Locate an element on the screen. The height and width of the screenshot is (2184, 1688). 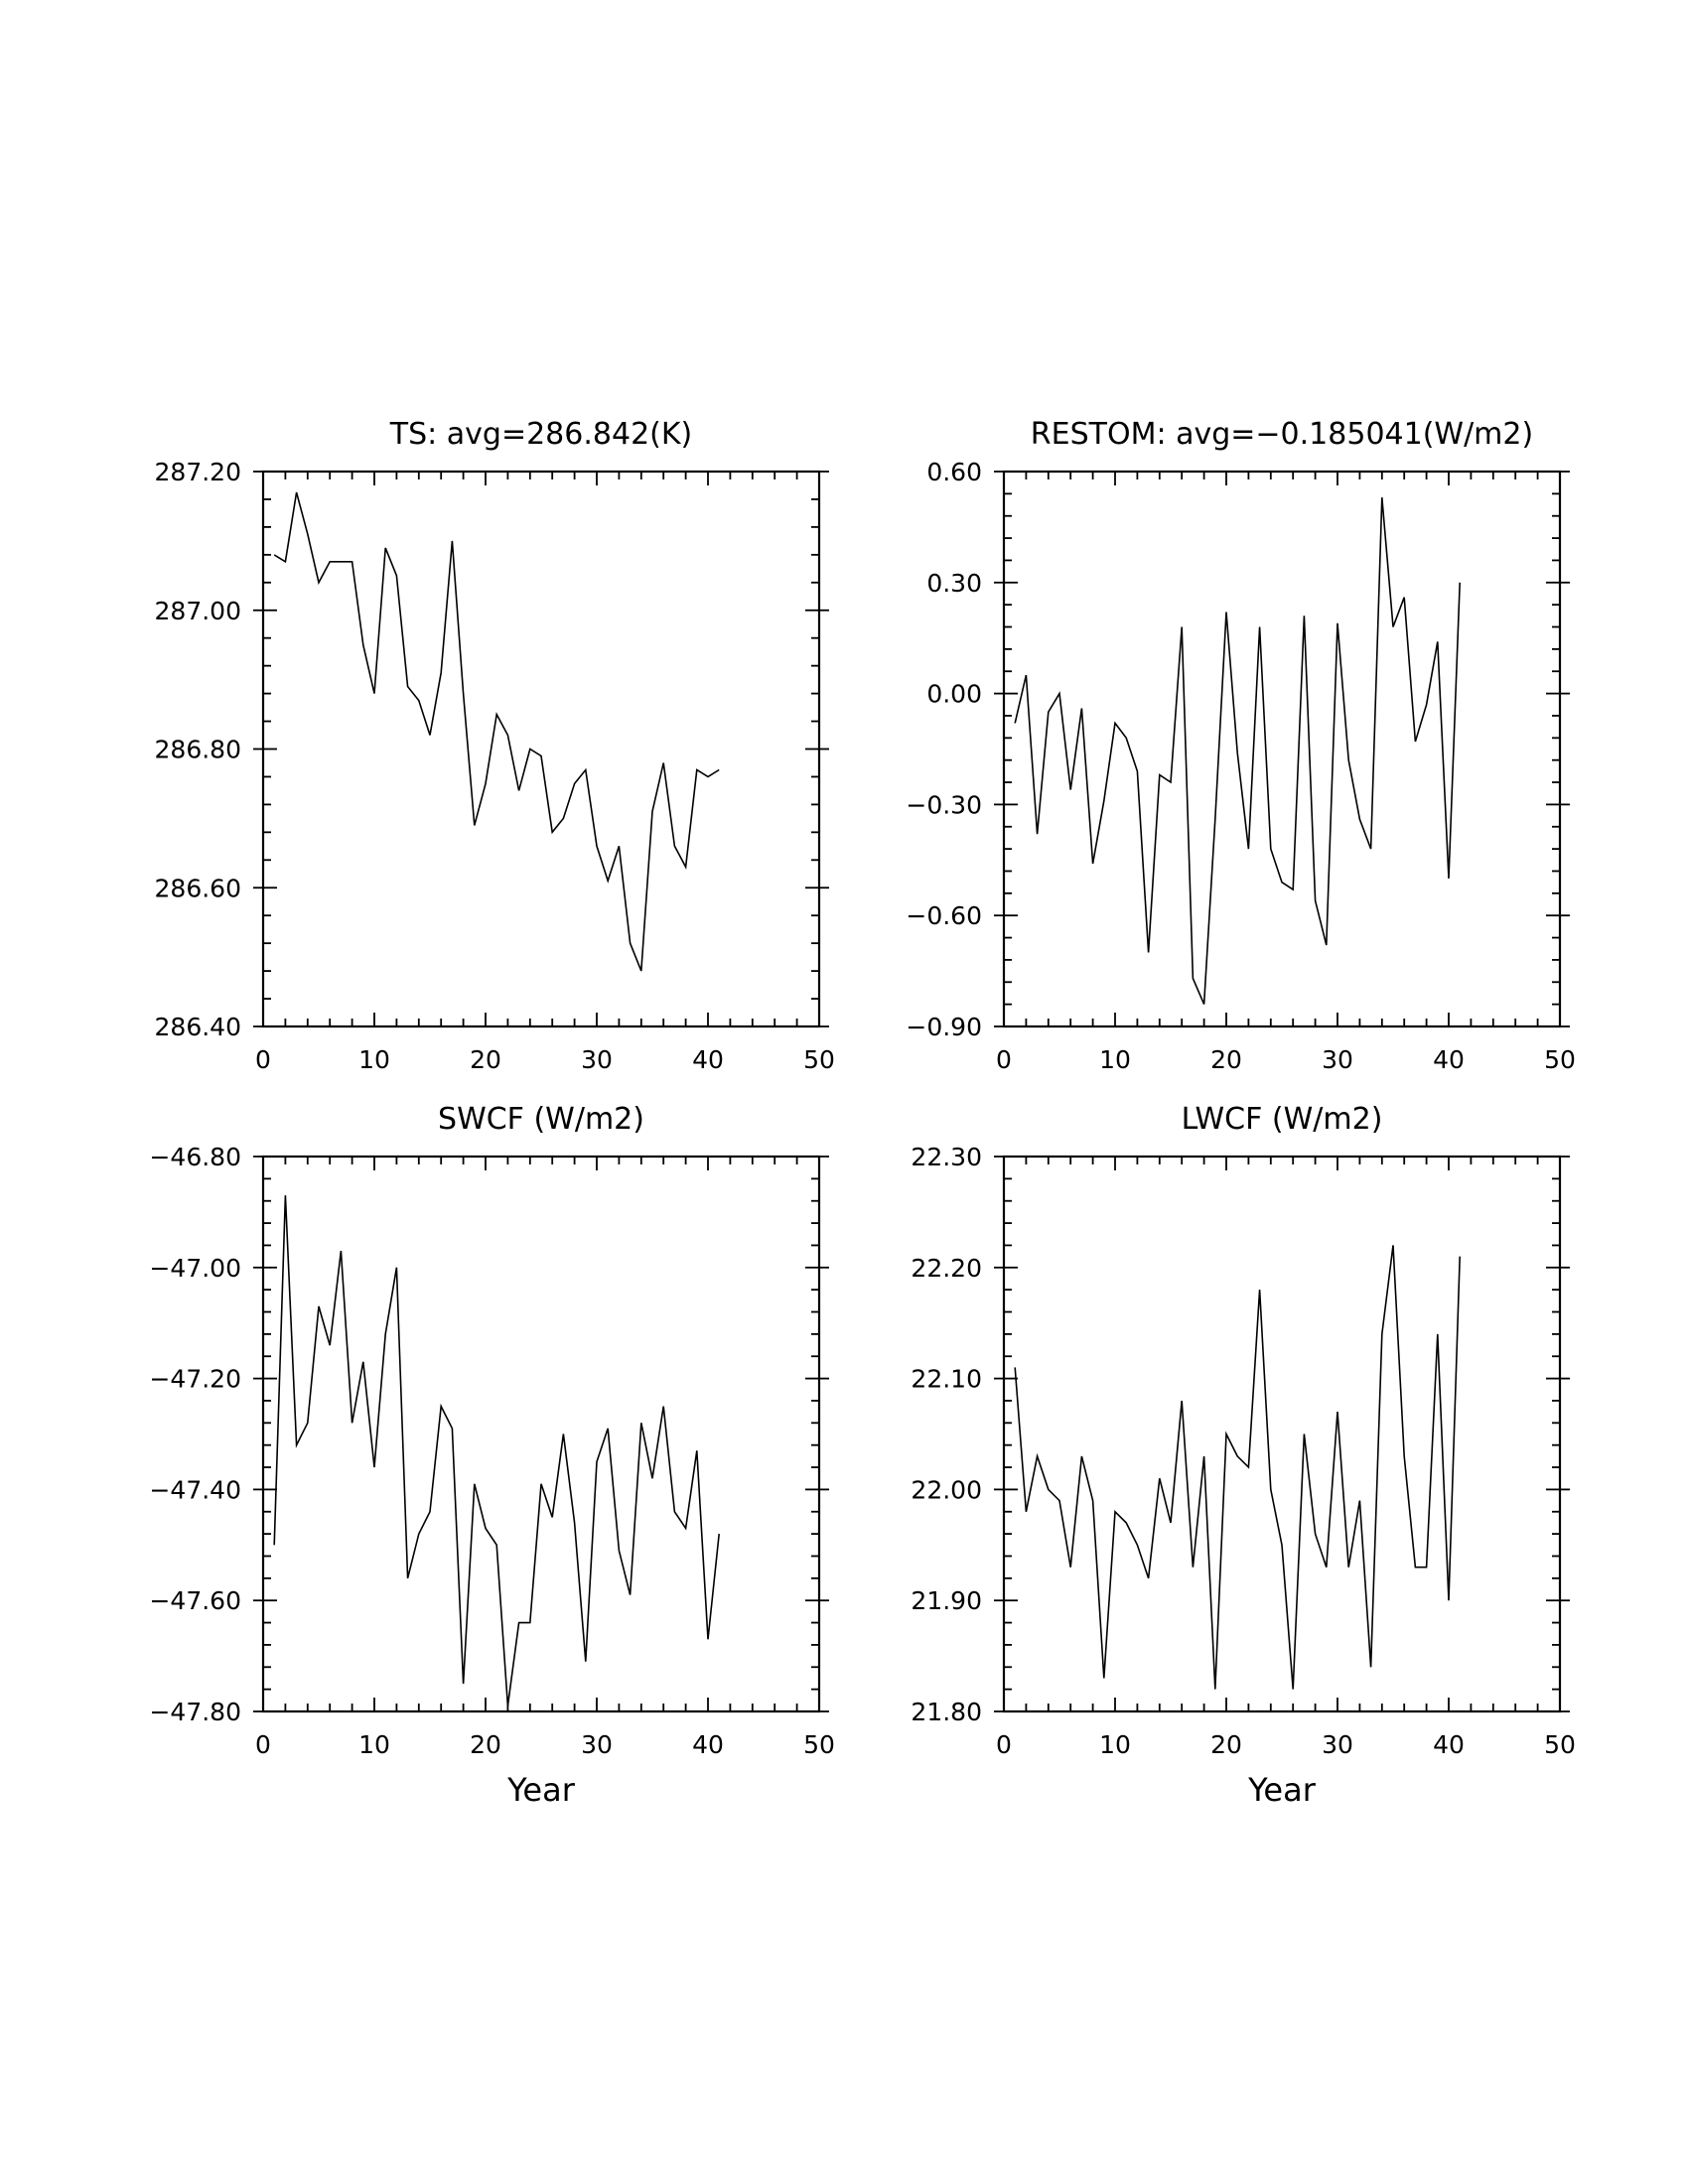
panel-restom-frame is located at coordinates (1282, 749).